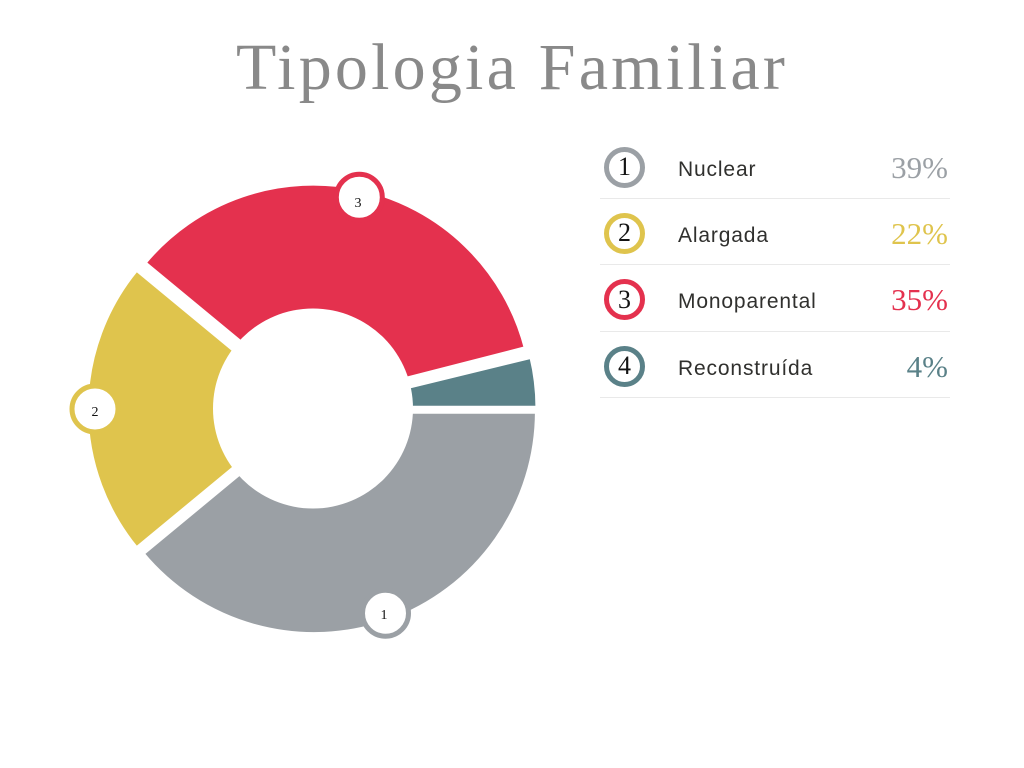 This screenshot has height=768, width=1024. I want to click on svg-text: 1, so click(384, 615).